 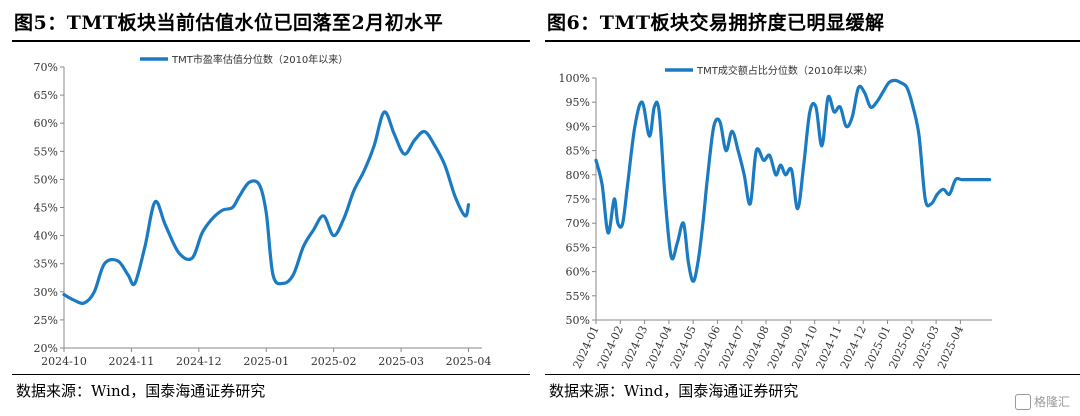 What do you see at coordinates (716, 23) in the screenshot?
I see `chart-title: 图6：TMT板块交易拥挤度已明显缓解` at bounding box center [716, 23].